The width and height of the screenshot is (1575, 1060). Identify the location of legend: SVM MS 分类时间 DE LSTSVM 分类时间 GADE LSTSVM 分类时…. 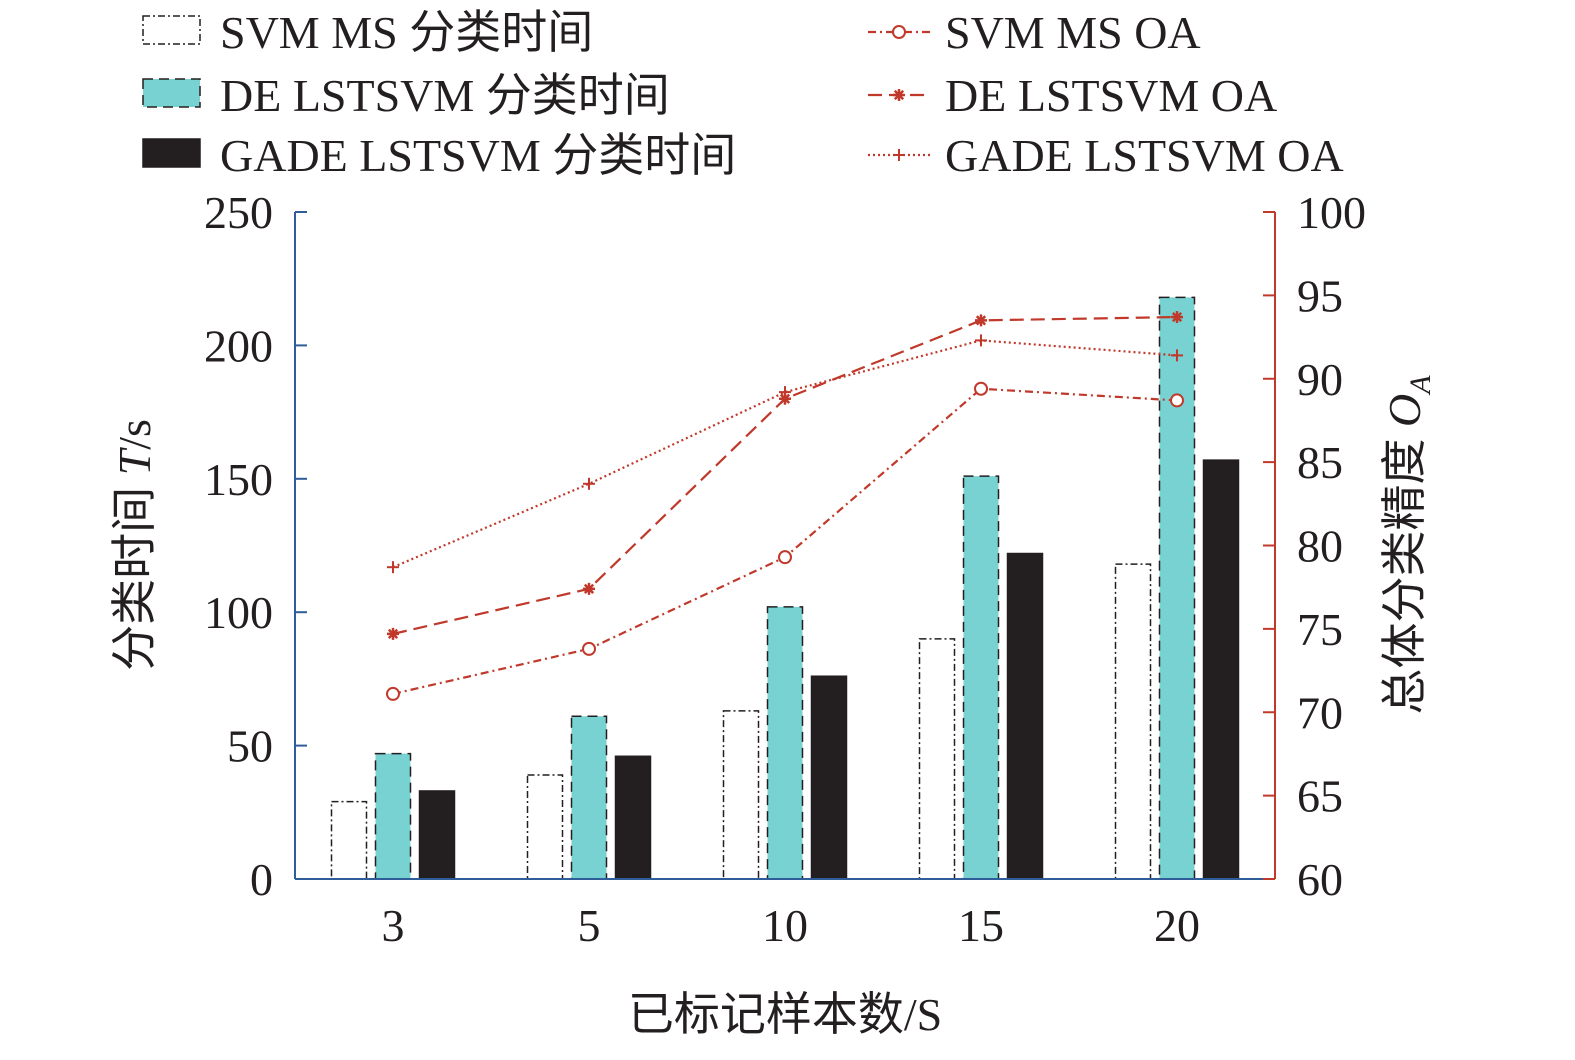
(743, 94).